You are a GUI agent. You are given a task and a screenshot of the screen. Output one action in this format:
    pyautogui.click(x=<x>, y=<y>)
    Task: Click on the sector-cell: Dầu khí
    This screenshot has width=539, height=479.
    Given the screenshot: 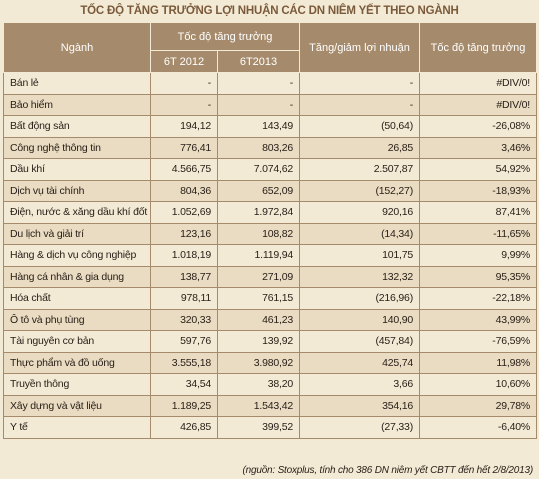 What is the action you would take?
    pyautogui.click(x=77, y=169)
    